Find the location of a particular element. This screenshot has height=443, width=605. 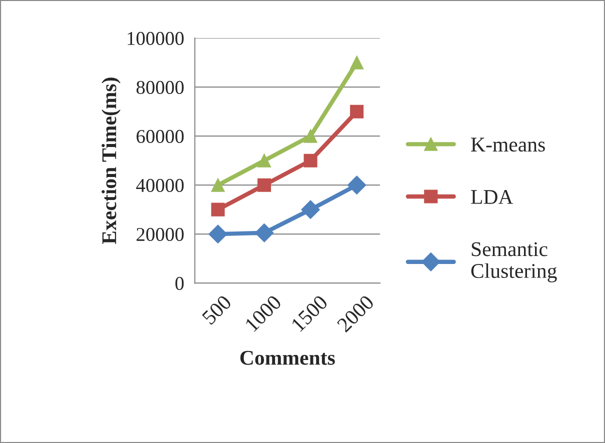

y-tick-label: 20000 is located at coordinates (160, 235).